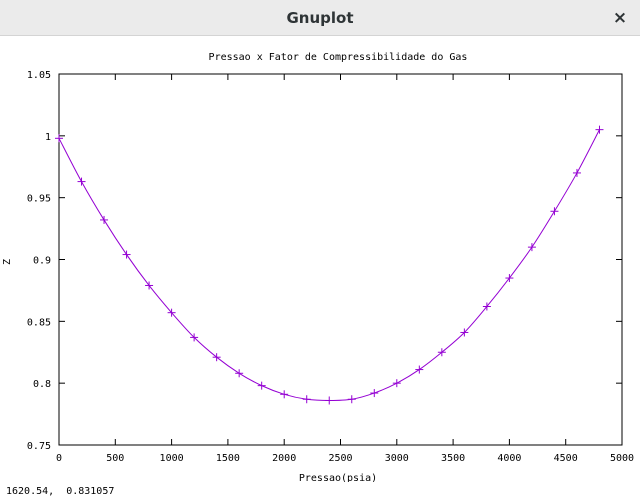  Describe the element at coordinates (60, 491) in the screenshot. I see `coordinate-readout: 1620.54, 0.831057` at that location.